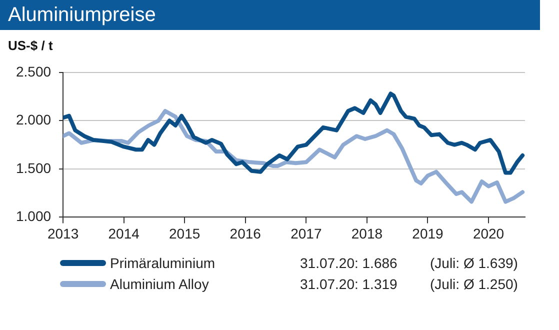  I want to click on x-tick-label: 2018, so click(367, 233).